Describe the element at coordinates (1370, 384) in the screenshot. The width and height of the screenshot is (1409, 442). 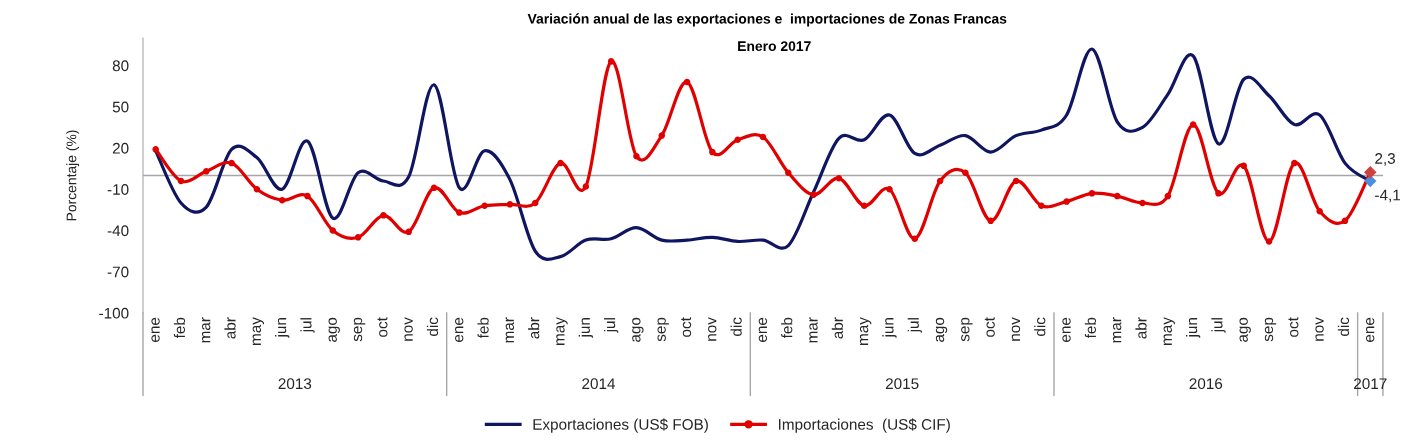
I see `text: 2017` at that location.